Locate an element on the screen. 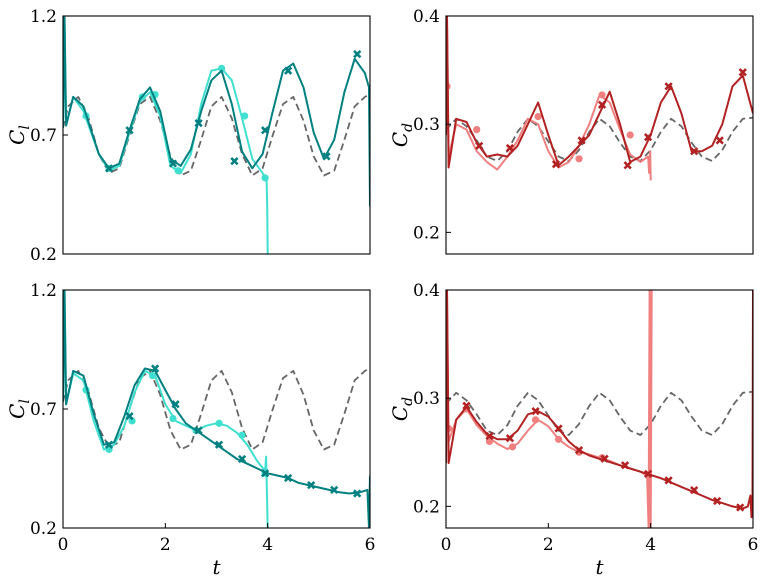 Image resolution: width=764 pixels, height=586 pixels. plot-area is located at coordinates (599, 98).